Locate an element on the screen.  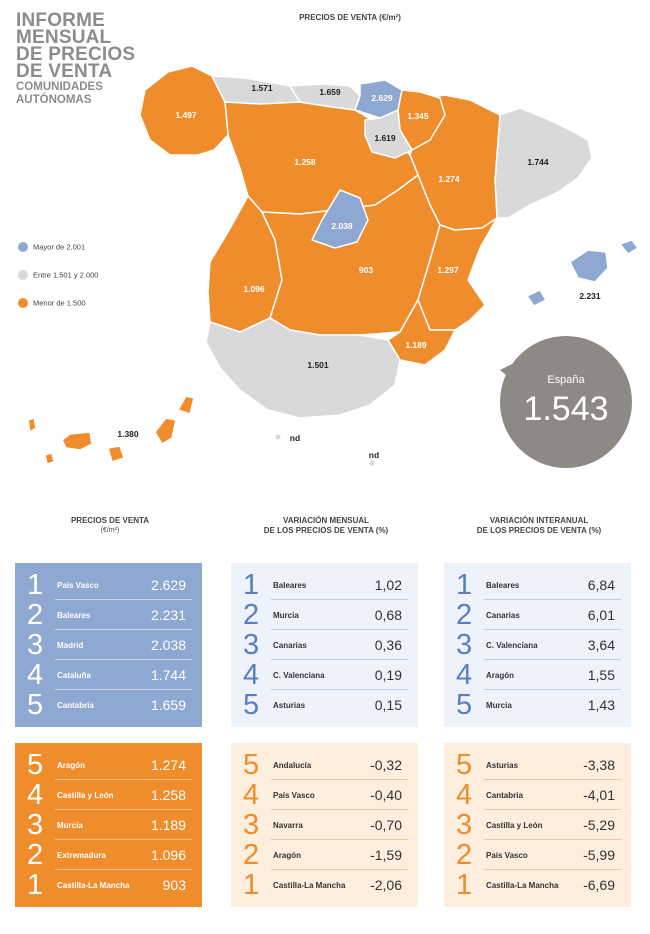
value-cantabria: 1.659 is located at coordinates (330, 92).